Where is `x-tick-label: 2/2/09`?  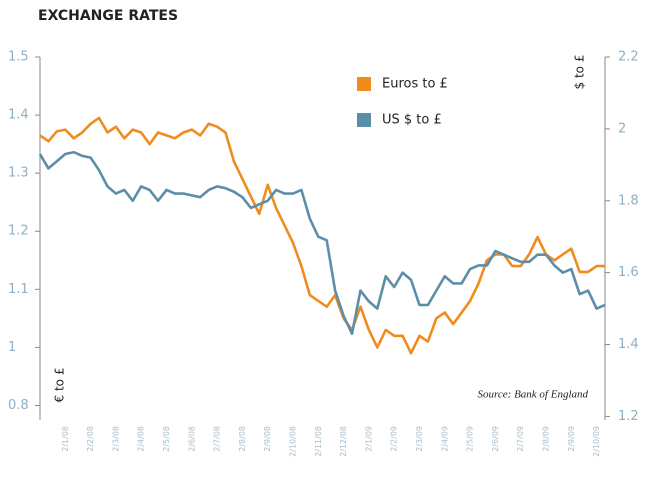
x-tick-label: 2/2/09 is located at coordinates (394, 439).